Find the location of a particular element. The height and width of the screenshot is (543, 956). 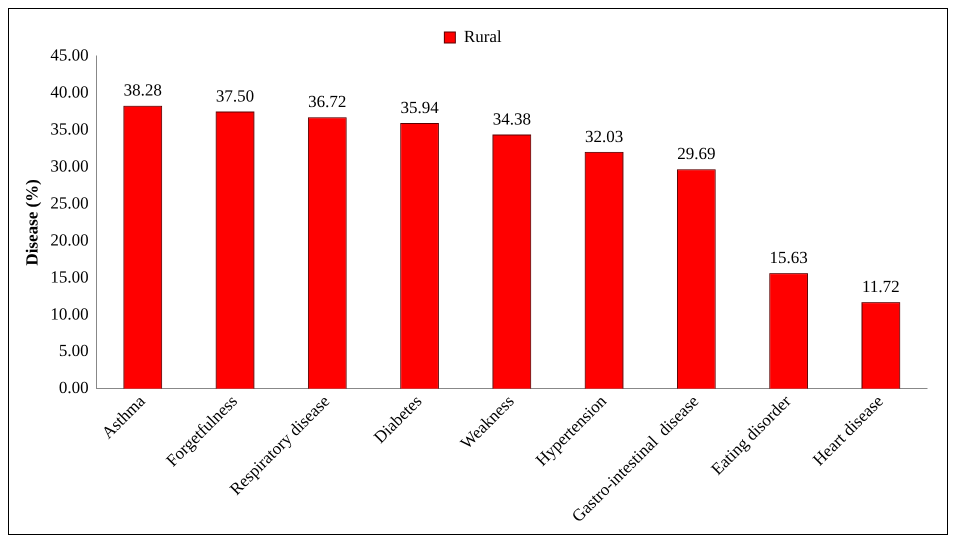

y-tick-label: 25.00 is located at coordinates (69, 202).